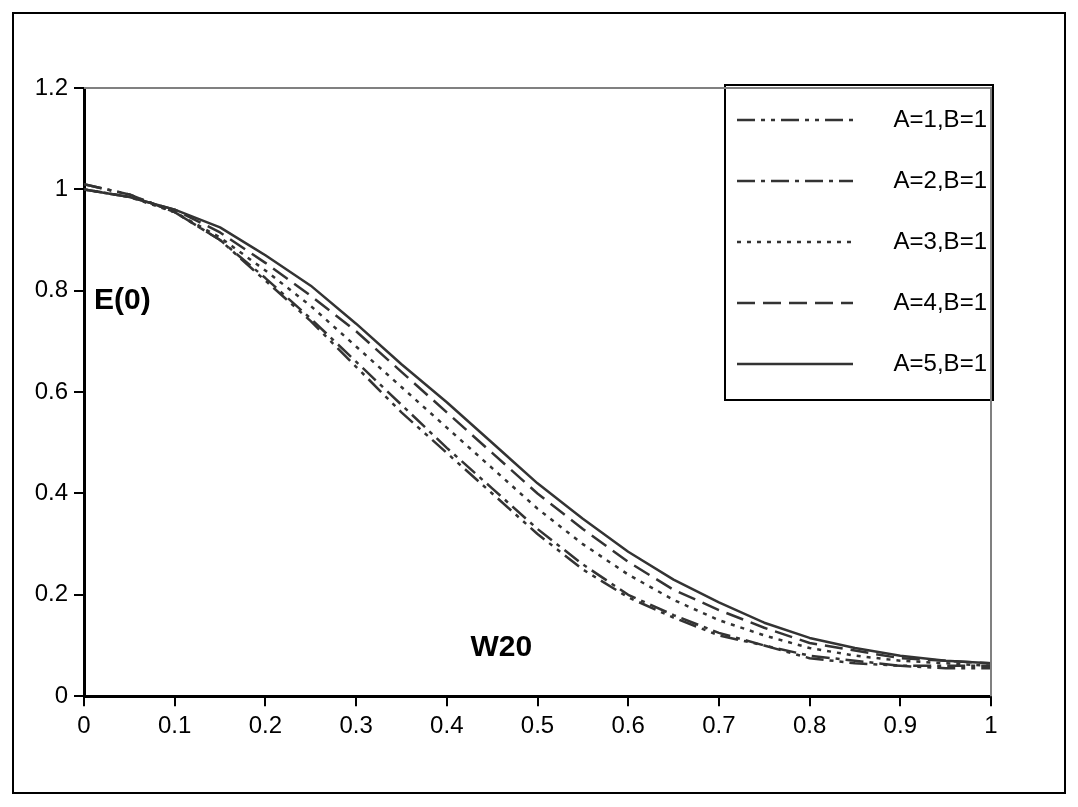  I want to click on x-tick-label: 0.2, so click(265, 725).